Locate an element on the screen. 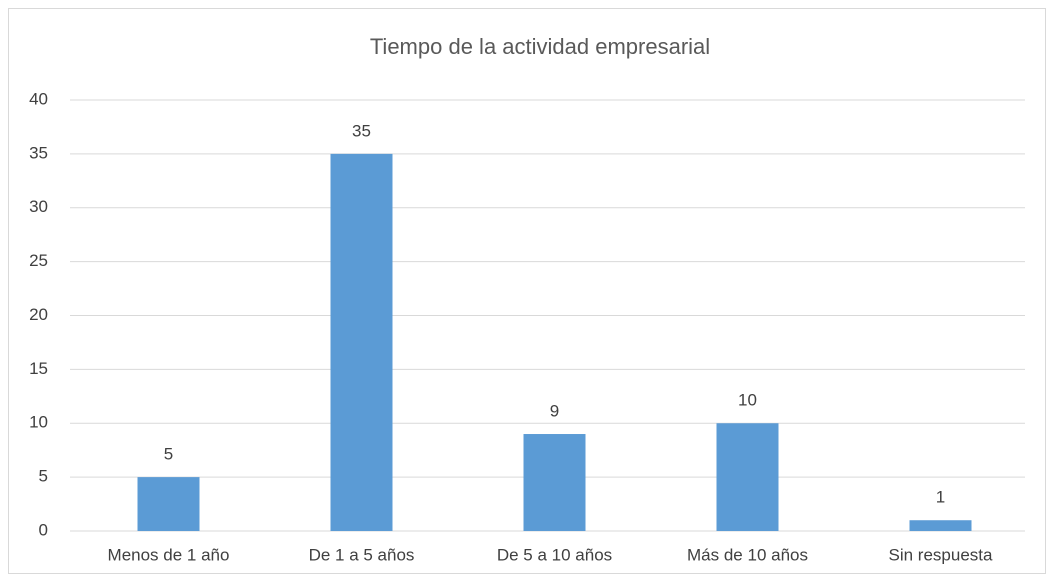 Image resolution: width=1054 pixels, height=582 pixels. x-tick-label: Menos de 1 año is located at coordinates (169, 554).